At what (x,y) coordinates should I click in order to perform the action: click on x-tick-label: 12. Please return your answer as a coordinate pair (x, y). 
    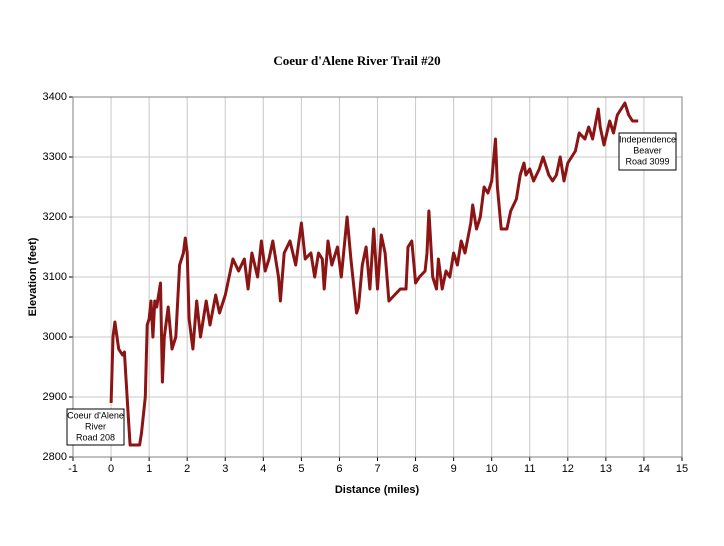
    Looking at the image, I should click on (568, 469).